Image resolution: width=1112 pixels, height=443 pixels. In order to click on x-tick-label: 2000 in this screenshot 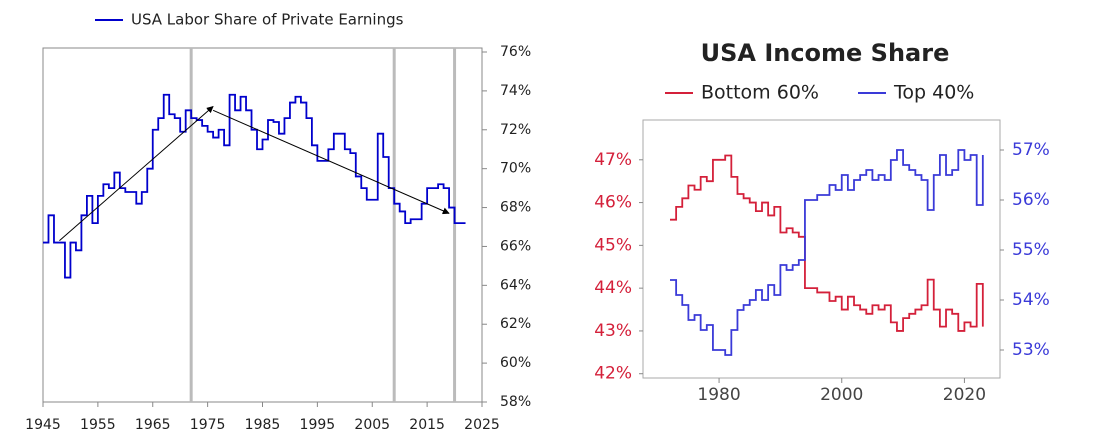, I will do `click(841, 395)`.